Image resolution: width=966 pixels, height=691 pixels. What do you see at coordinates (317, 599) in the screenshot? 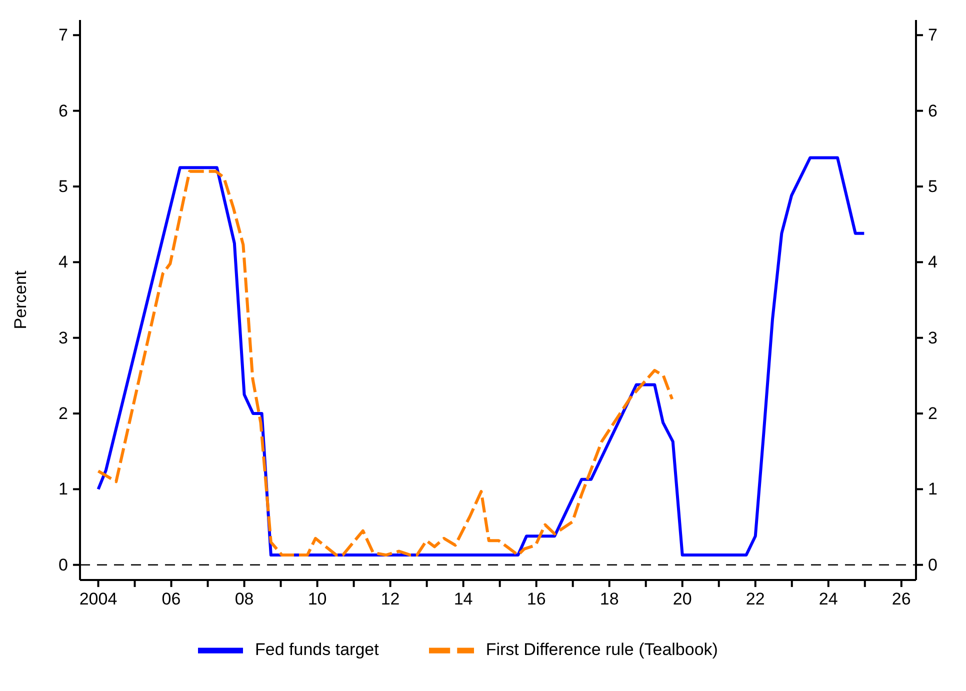
I see `x-tick-label: 10` at bounding box center [317, 599].